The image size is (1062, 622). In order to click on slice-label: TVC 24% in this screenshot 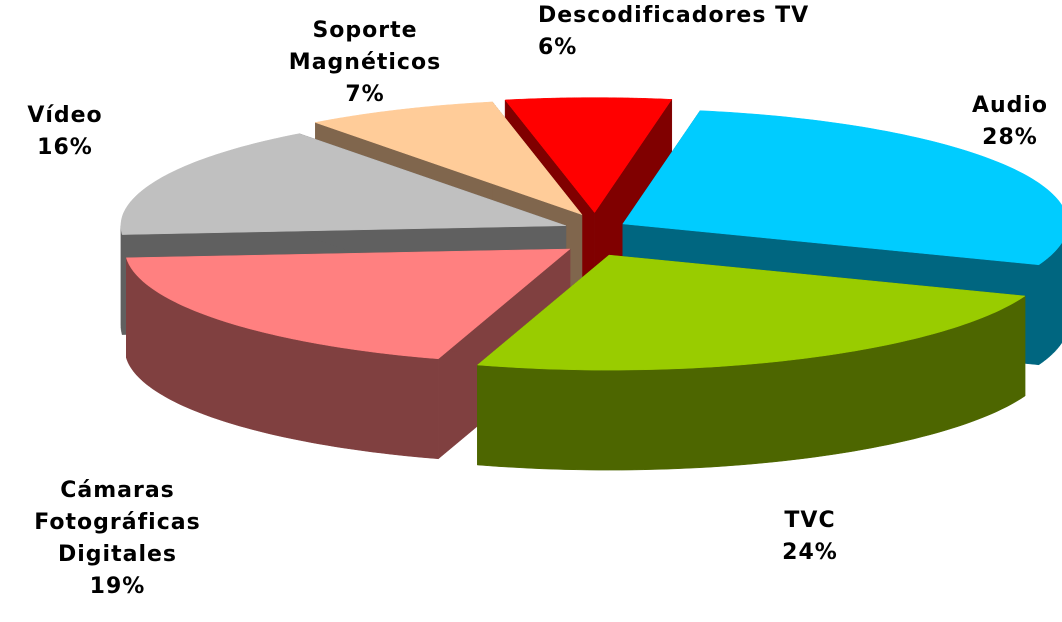, I will do `click(810, 537)`.